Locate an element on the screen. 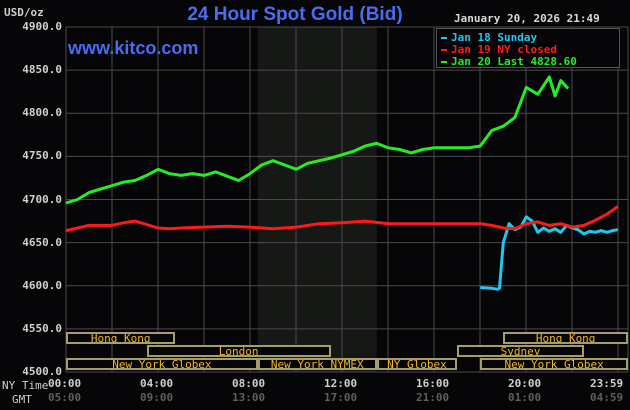 This screenshot has height=410, width=630. x-tick-ny: 20:00 is located at coordinates (525, 383).